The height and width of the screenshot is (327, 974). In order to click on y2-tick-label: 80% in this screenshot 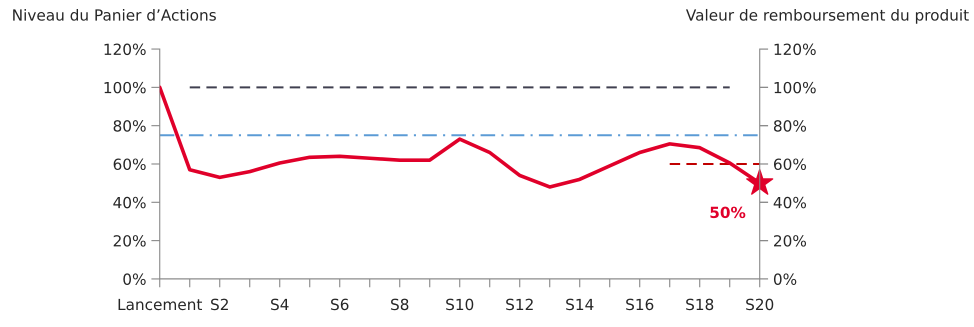, I will do `click(790, 126)`.